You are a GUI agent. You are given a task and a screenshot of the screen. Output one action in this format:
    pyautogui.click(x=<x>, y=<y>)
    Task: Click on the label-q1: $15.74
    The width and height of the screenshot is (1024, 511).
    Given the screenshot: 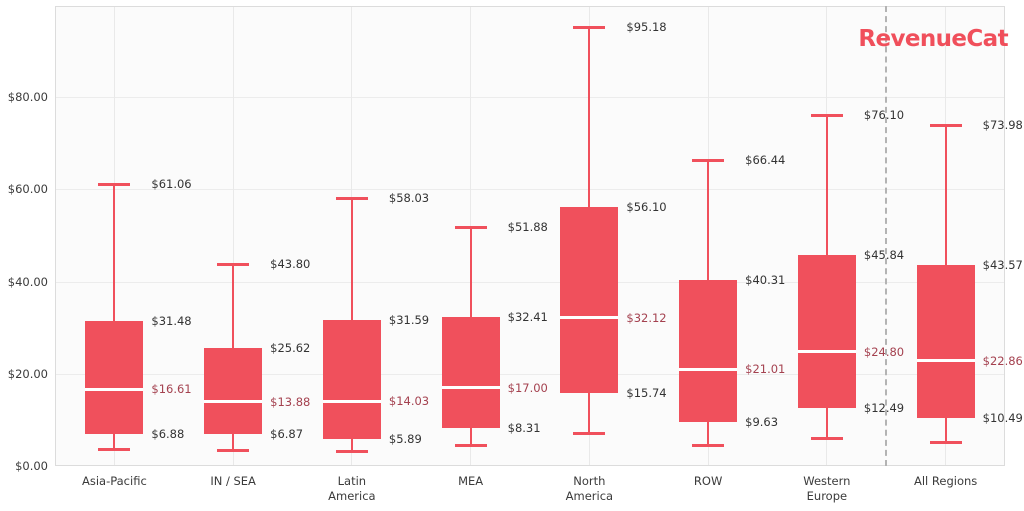 What is the action you would take?
    pyautogui.click(x=646, y=393)
    